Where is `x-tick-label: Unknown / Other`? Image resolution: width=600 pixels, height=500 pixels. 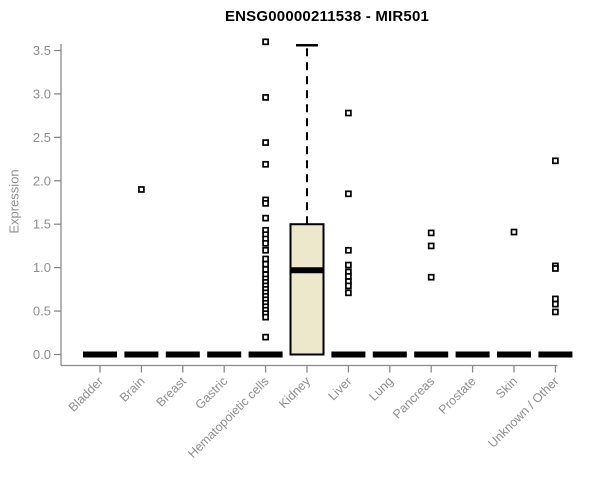 x-tick-label: Unknown / Other is located at coordinates (523, 412).